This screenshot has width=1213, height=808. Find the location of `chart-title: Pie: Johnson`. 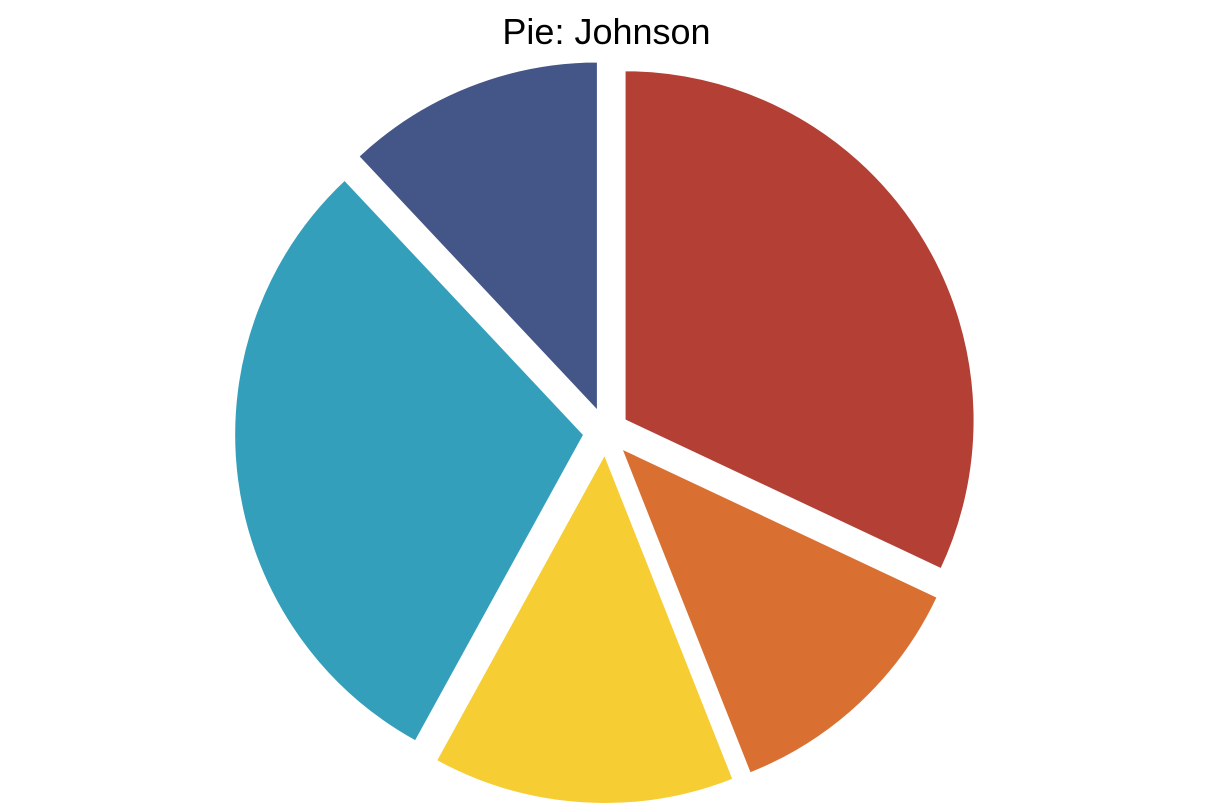

chart-title: Pie: Johnson is located at coordinates (606, 31).